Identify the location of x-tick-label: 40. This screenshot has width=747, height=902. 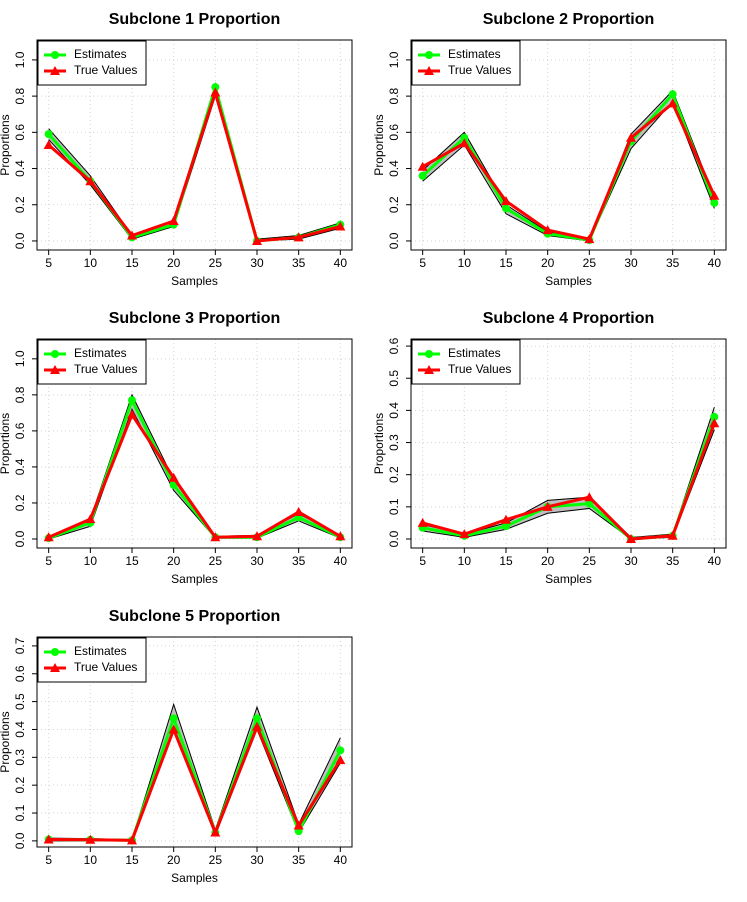
(341, 561).